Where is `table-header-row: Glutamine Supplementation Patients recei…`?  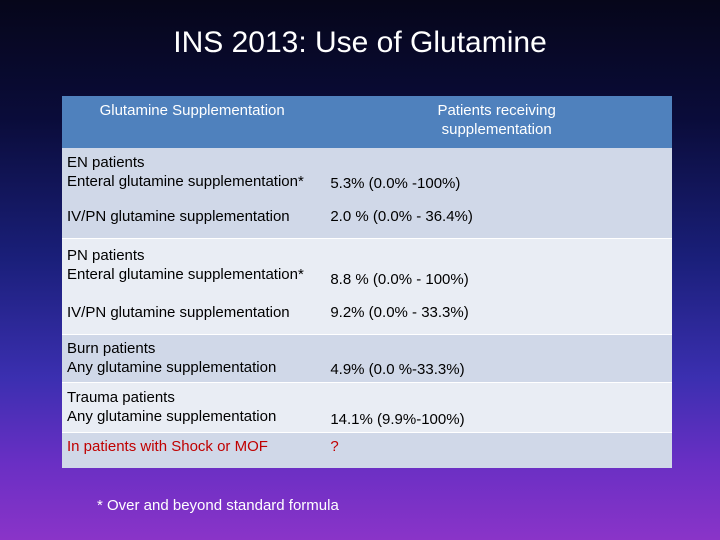 table-header-row: Glutamine Supplementation Patients recei… is located at coordinates (367, 122).